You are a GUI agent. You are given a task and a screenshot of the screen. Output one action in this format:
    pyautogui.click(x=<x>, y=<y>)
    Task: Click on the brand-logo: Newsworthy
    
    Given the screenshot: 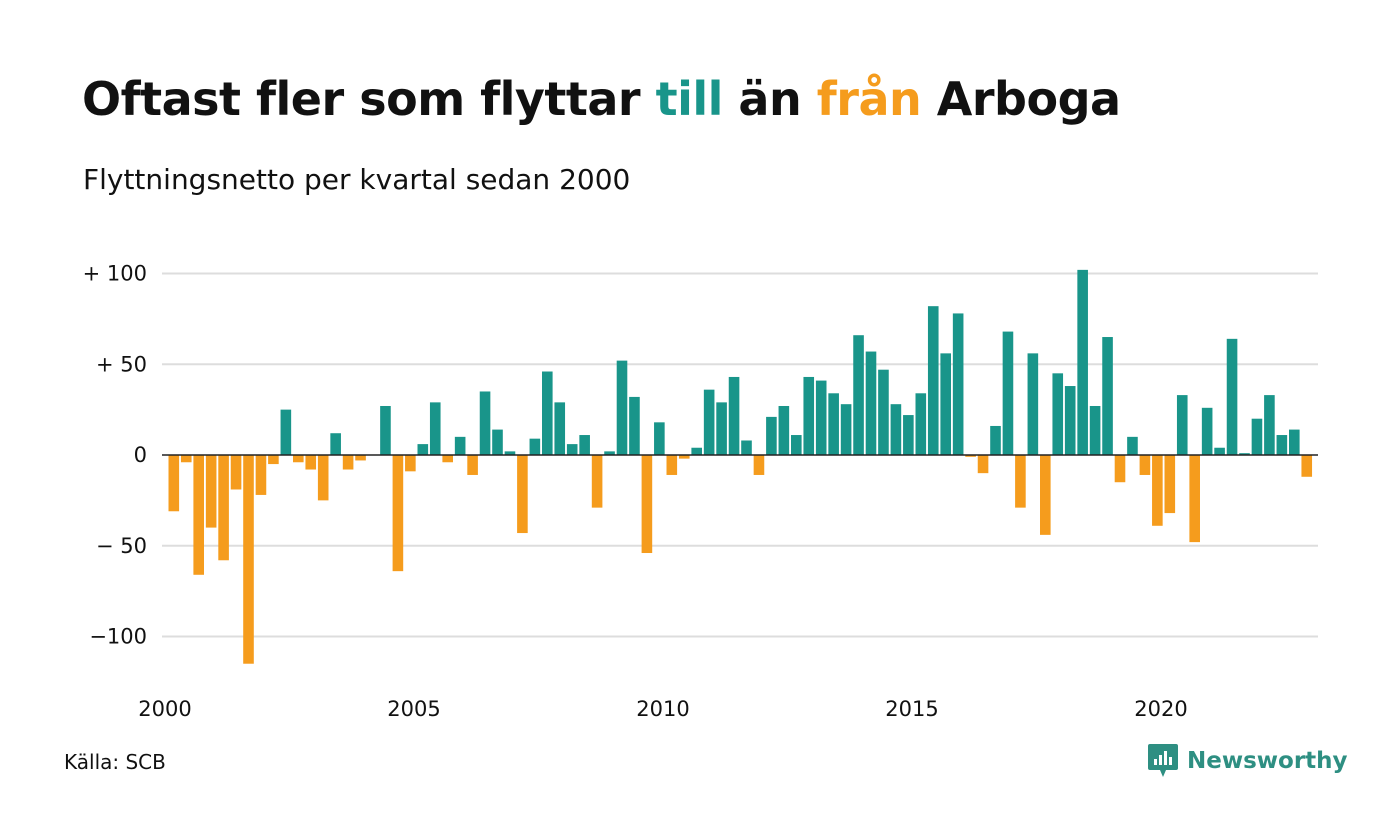 What is the action you would take?
    pyautogui.click(x=1248, y=761)
    